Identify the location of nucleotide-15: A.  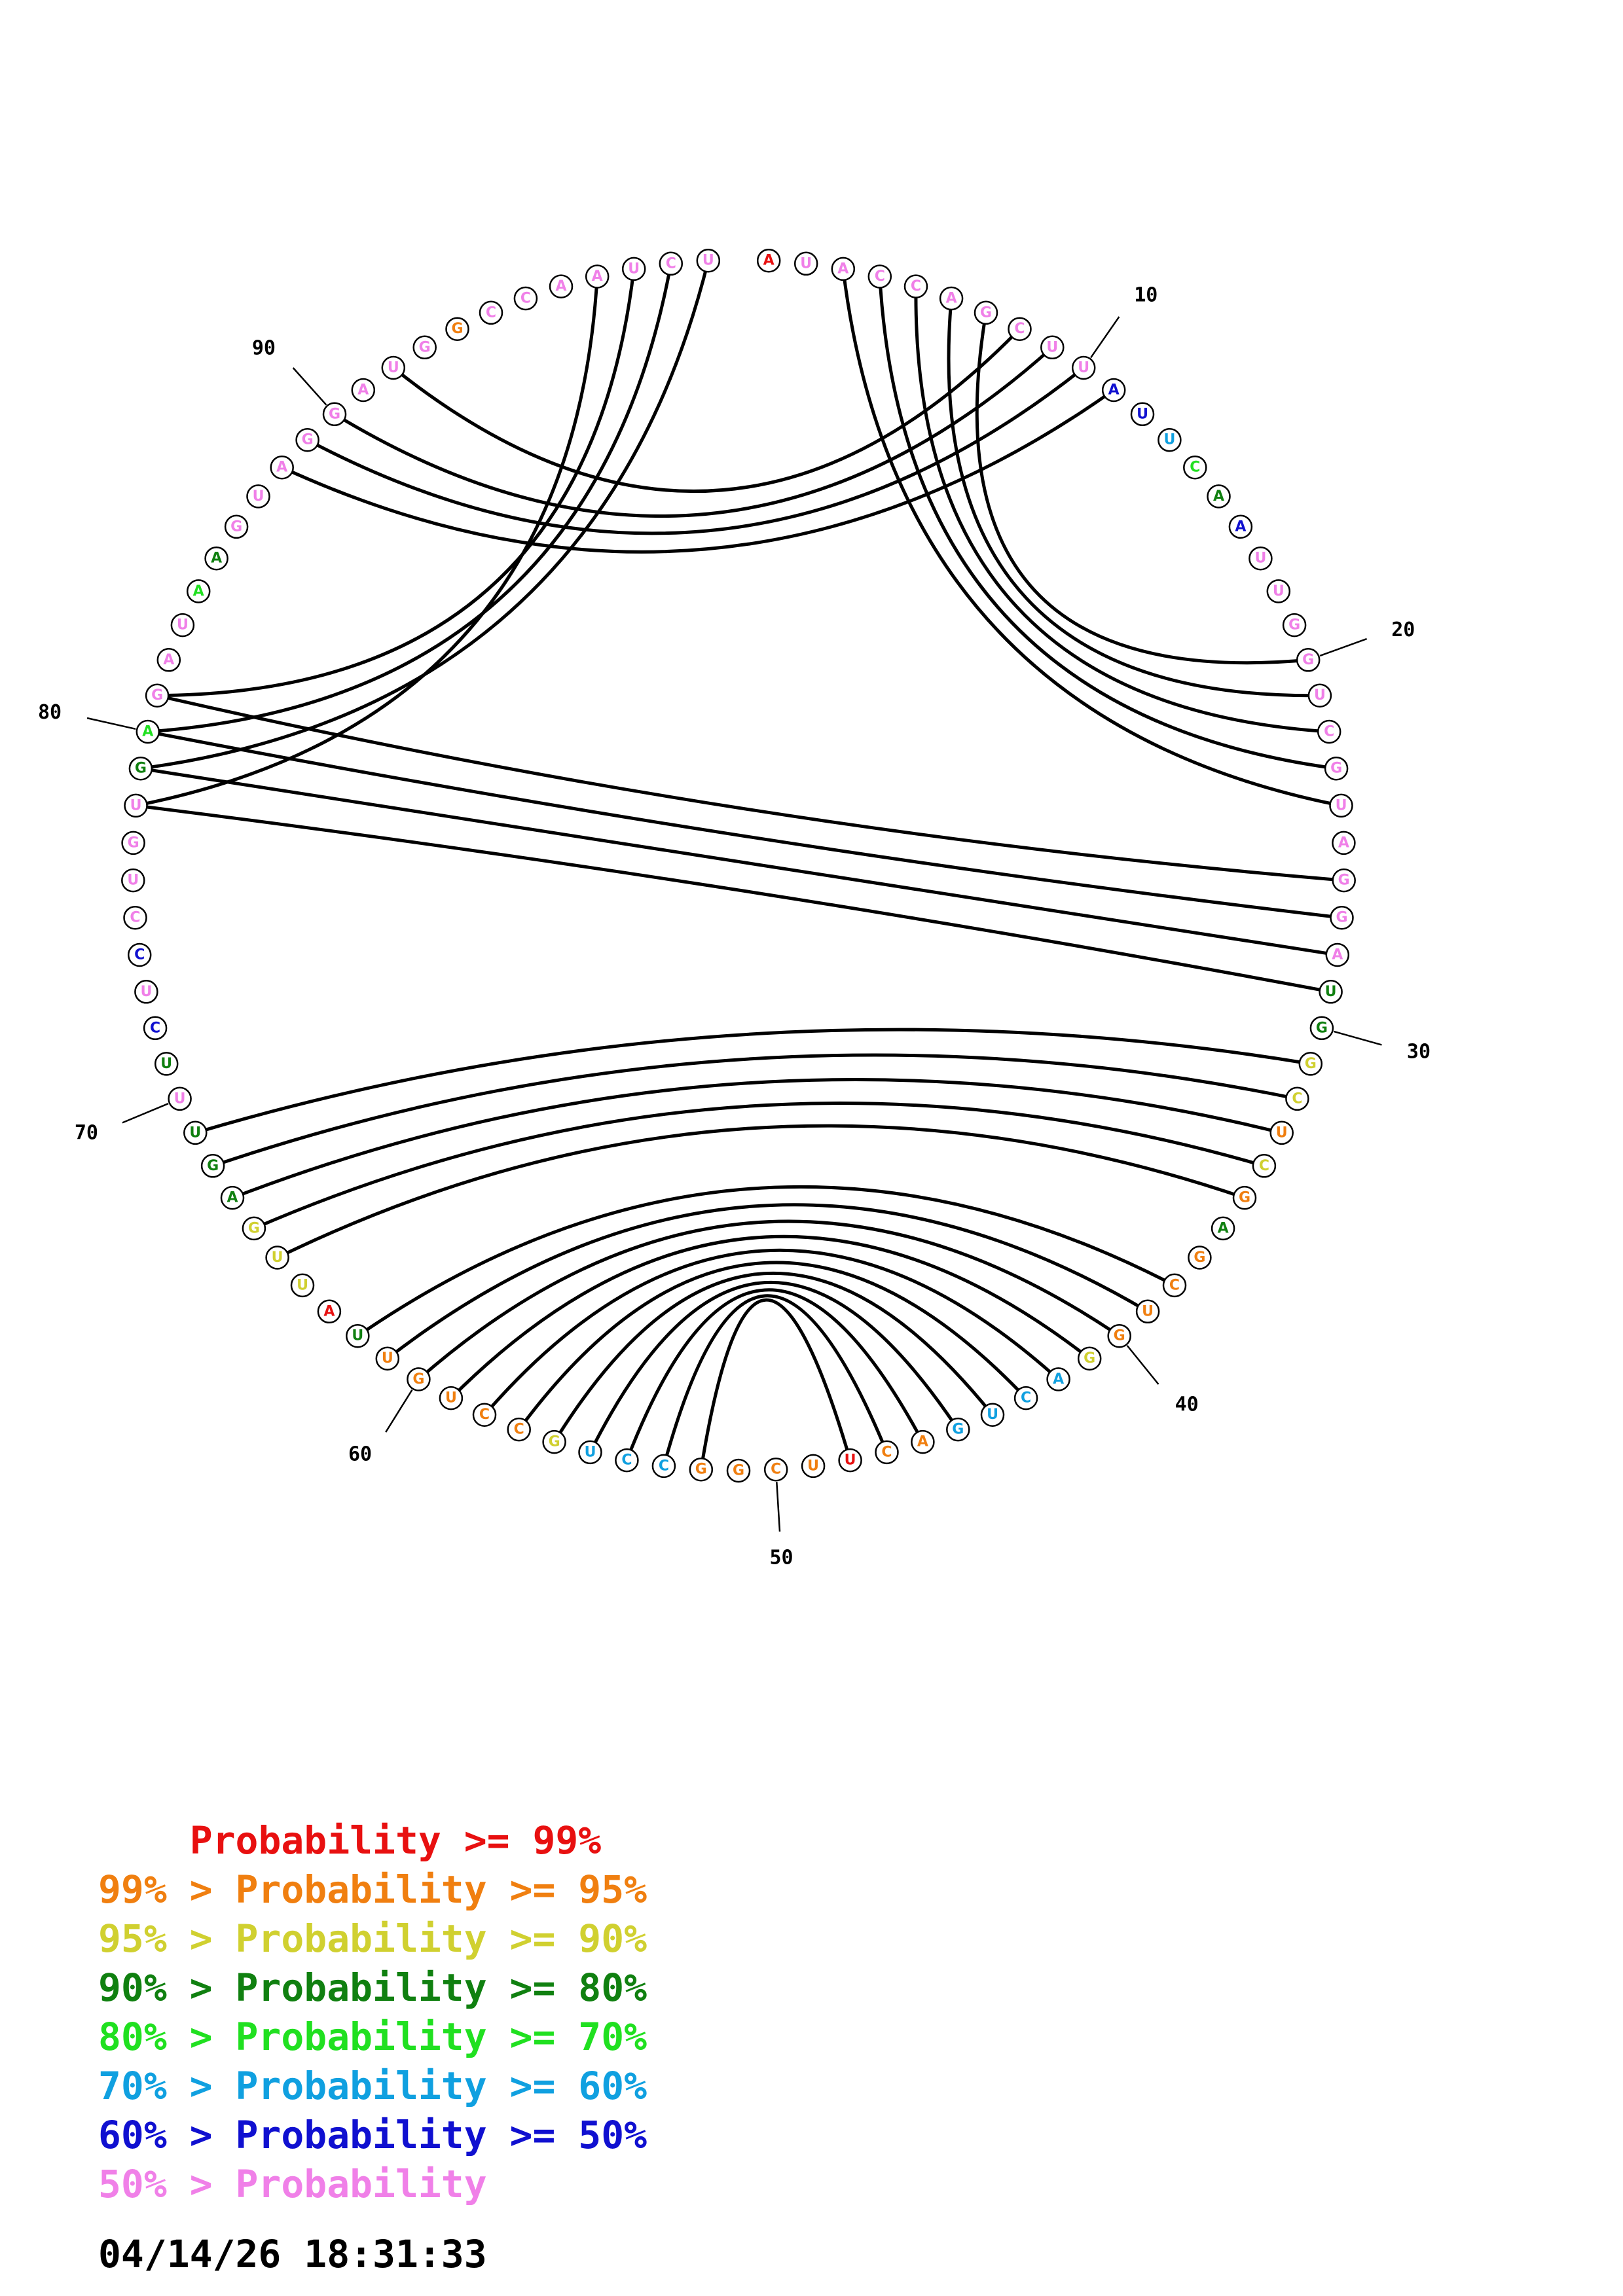
(1219, 496).